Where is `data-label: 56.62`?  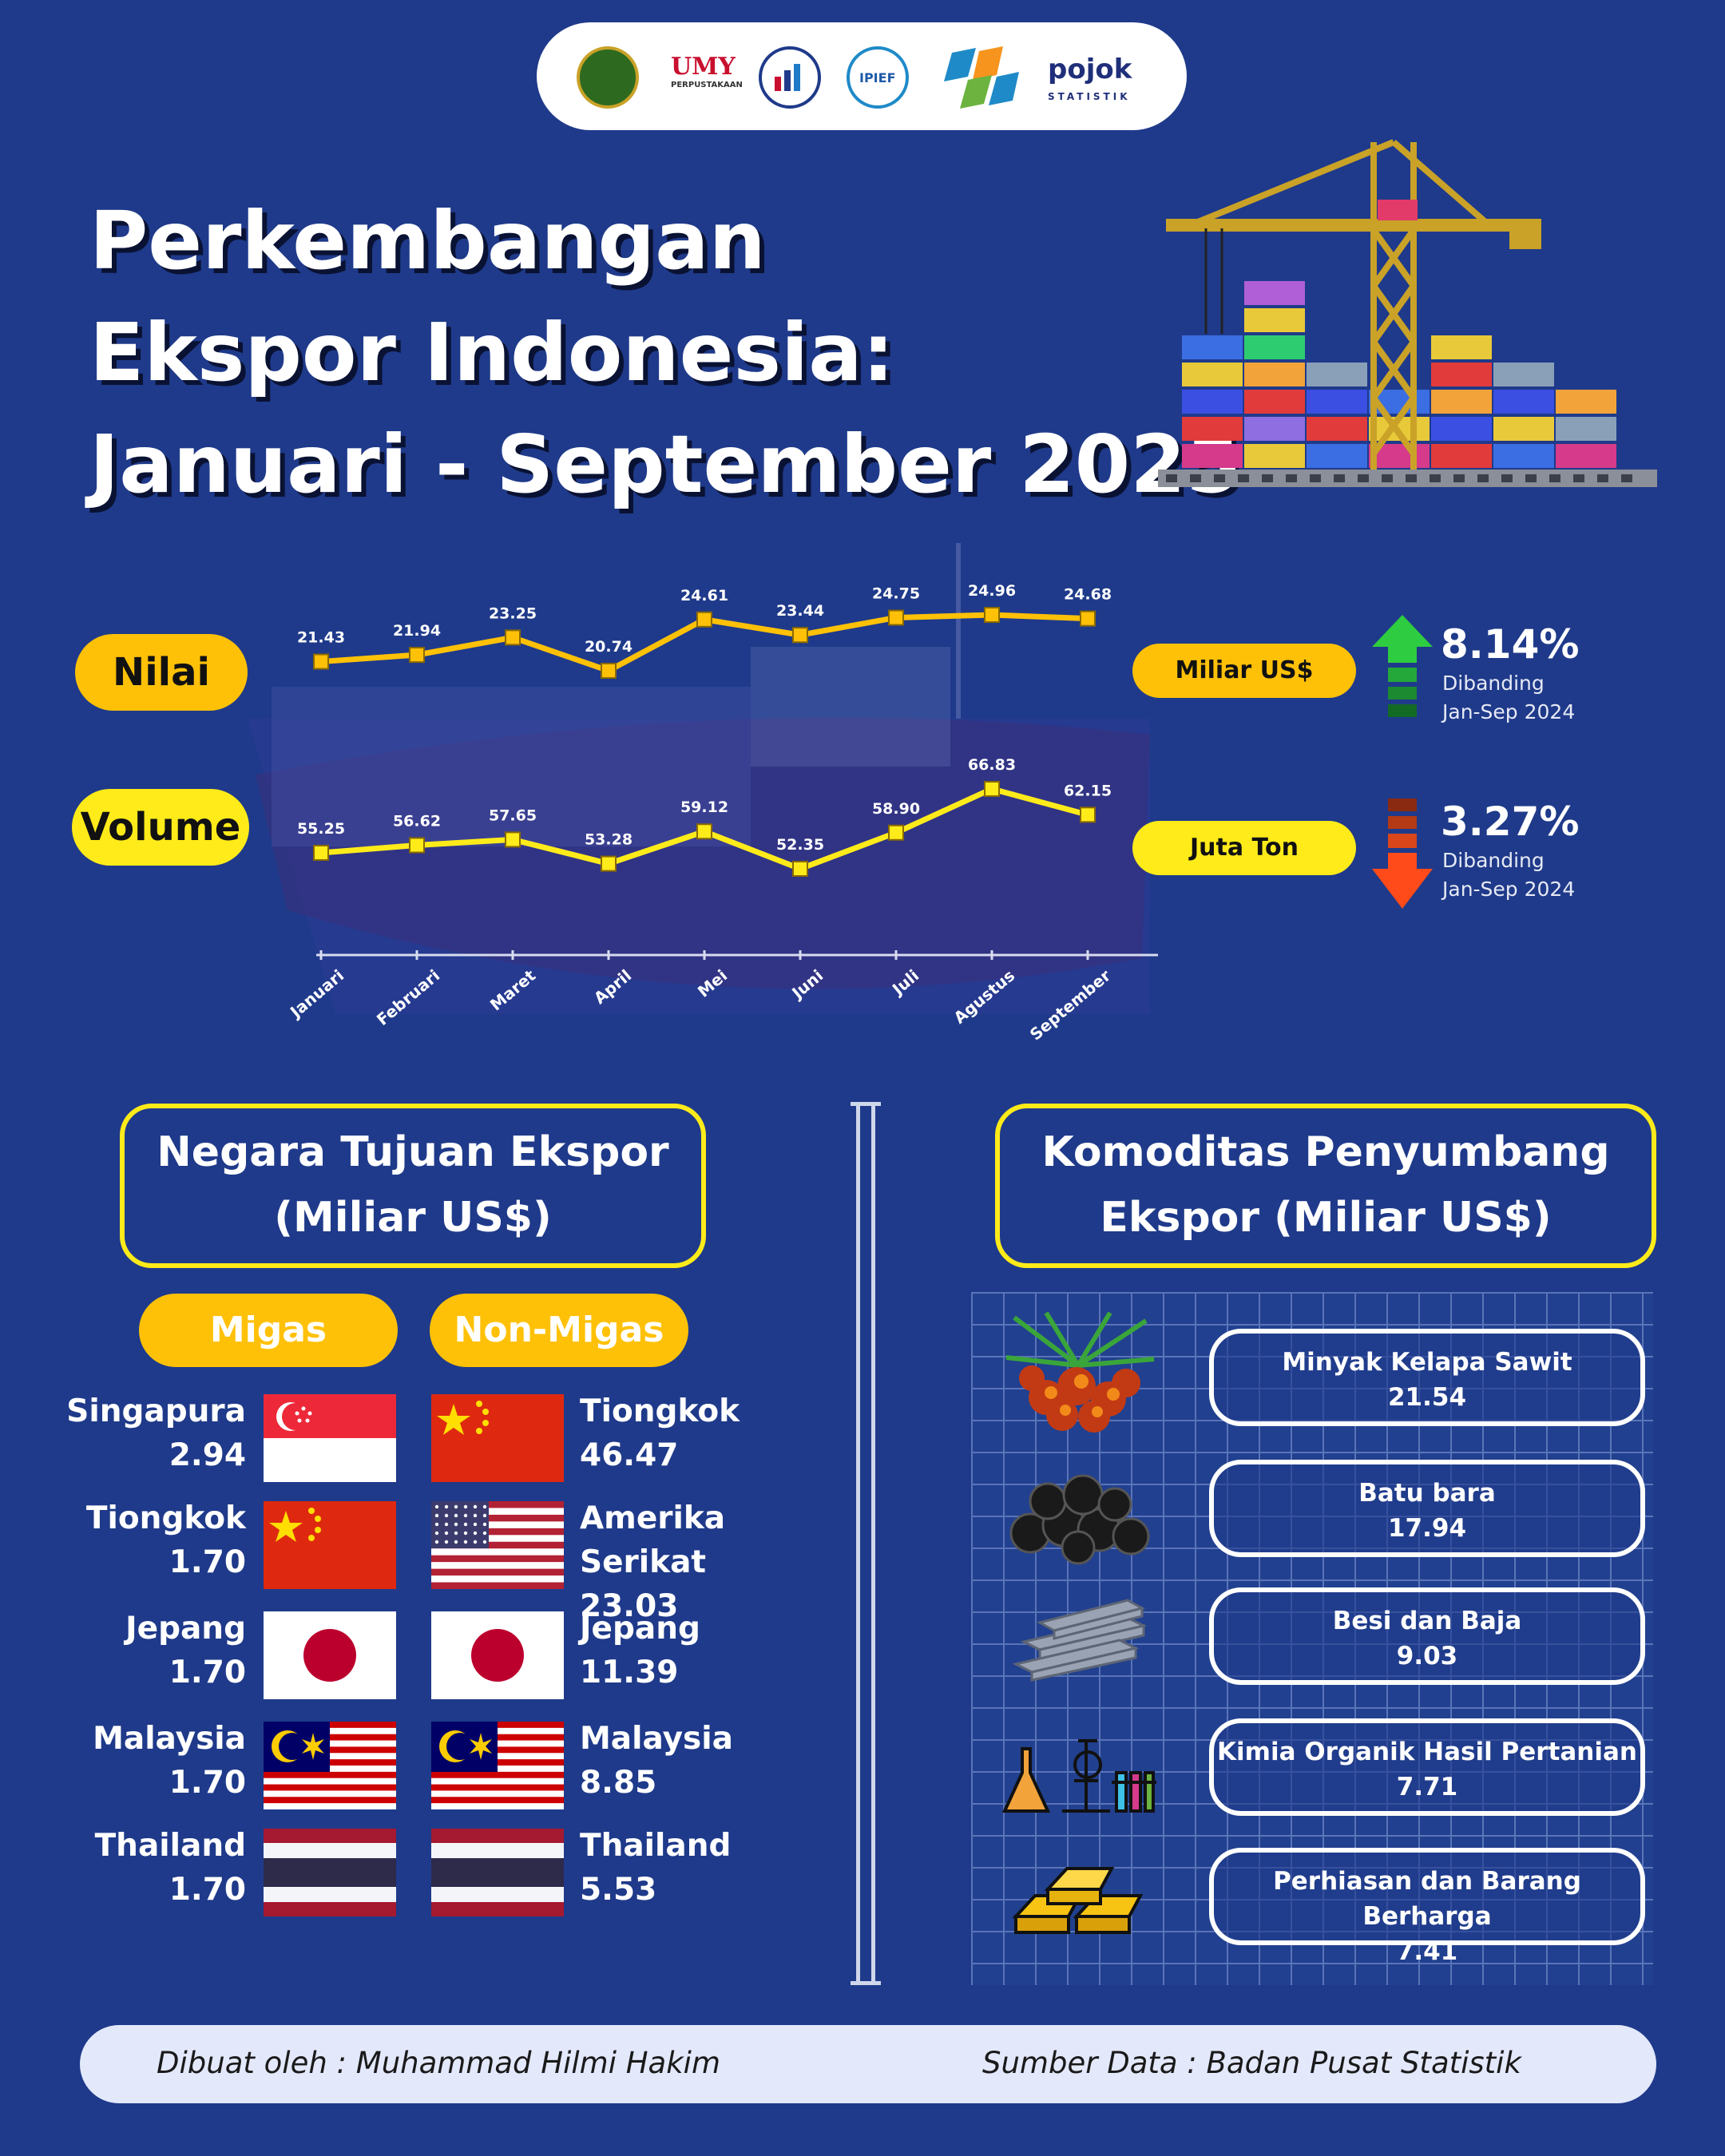
data-label: 56.62 is located at coordinates (417, 821).